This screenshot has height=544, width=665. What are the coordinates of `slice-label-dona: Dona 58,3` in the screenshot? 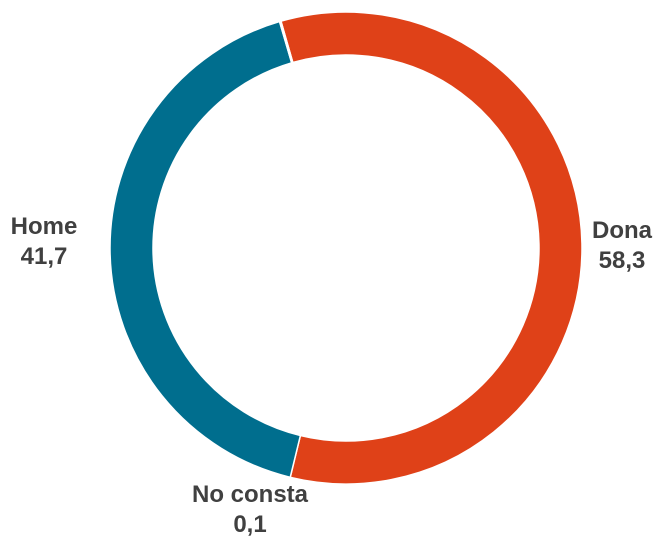 It's located at (622, 246).